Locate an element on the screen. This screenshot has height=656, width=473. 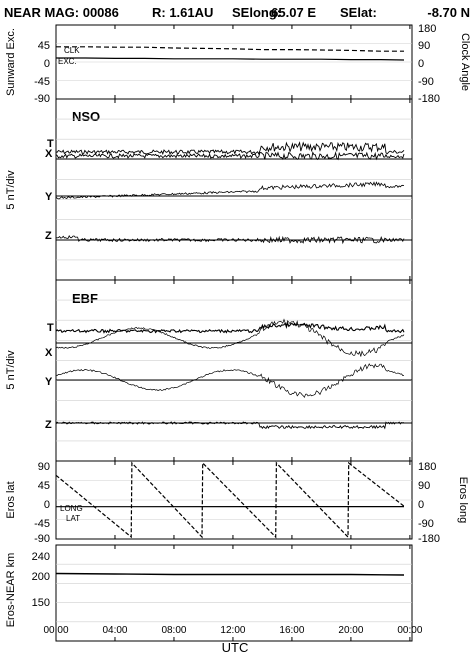
sunward-grid is located at coordinates (233, 62).